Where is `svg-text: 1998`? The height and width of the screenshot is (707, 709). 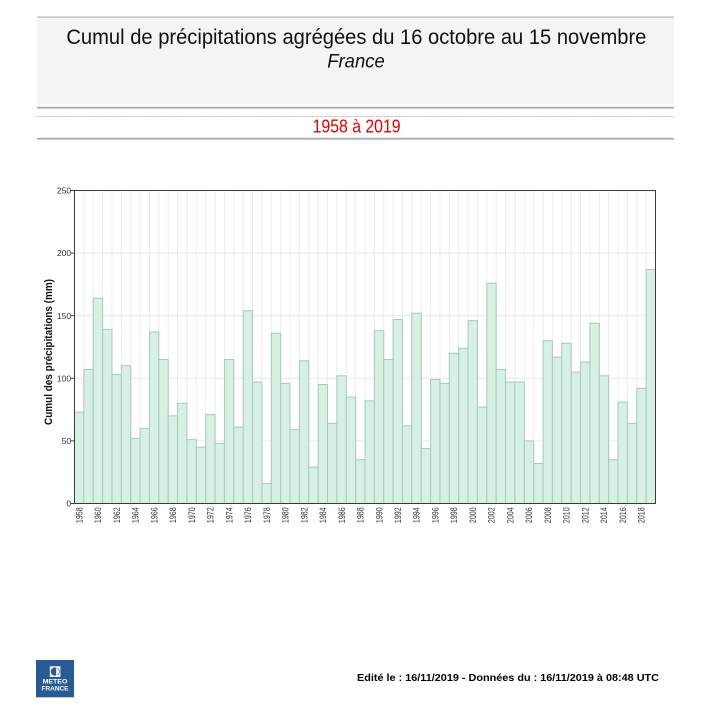
svg-text: 1998 is located at coordinates (454, 515).